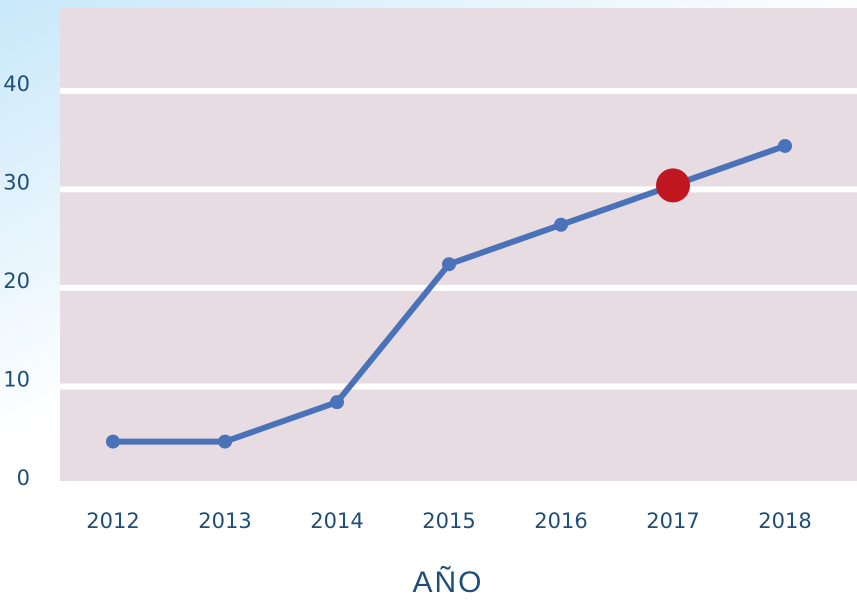  I want to click on x-tick-label: 2015, so click(448, 521).